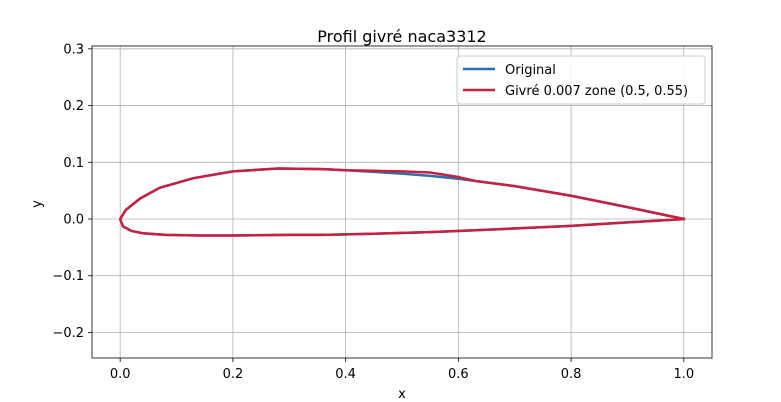 Image resolution: width=781 pixels, height=402 pixels. Describe the element at coordinates (73, 163) in the screenshot. I see `y-tick-label: 0.1` at that location.